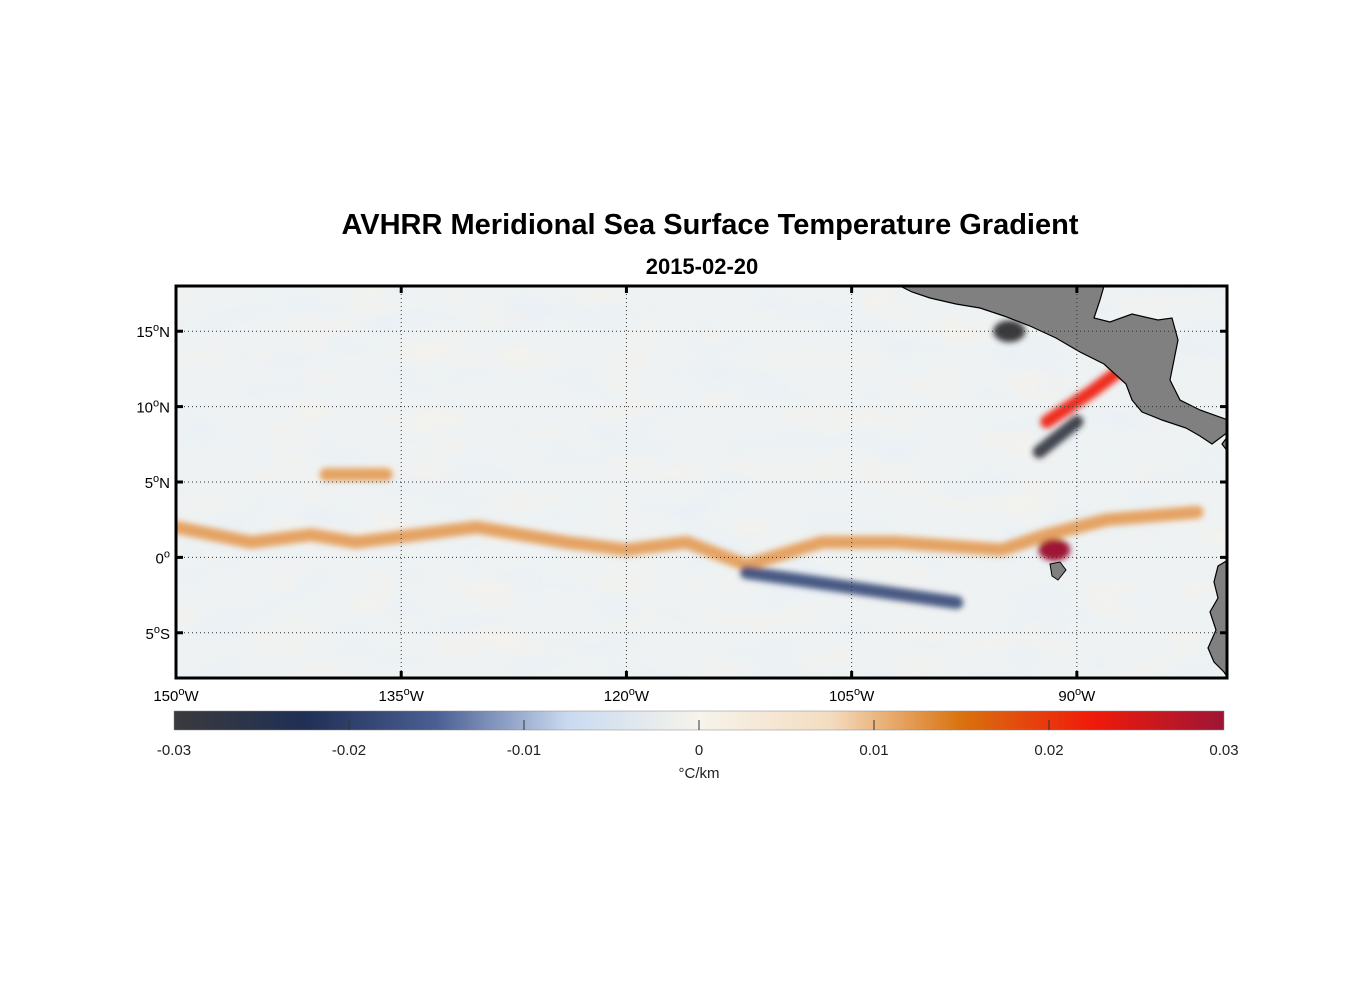 The image size is (1356, 1000). What do you see at coordinates (1063, 482) in the screenshot?
I see `land-mask` at bounding box center [1063, 482].